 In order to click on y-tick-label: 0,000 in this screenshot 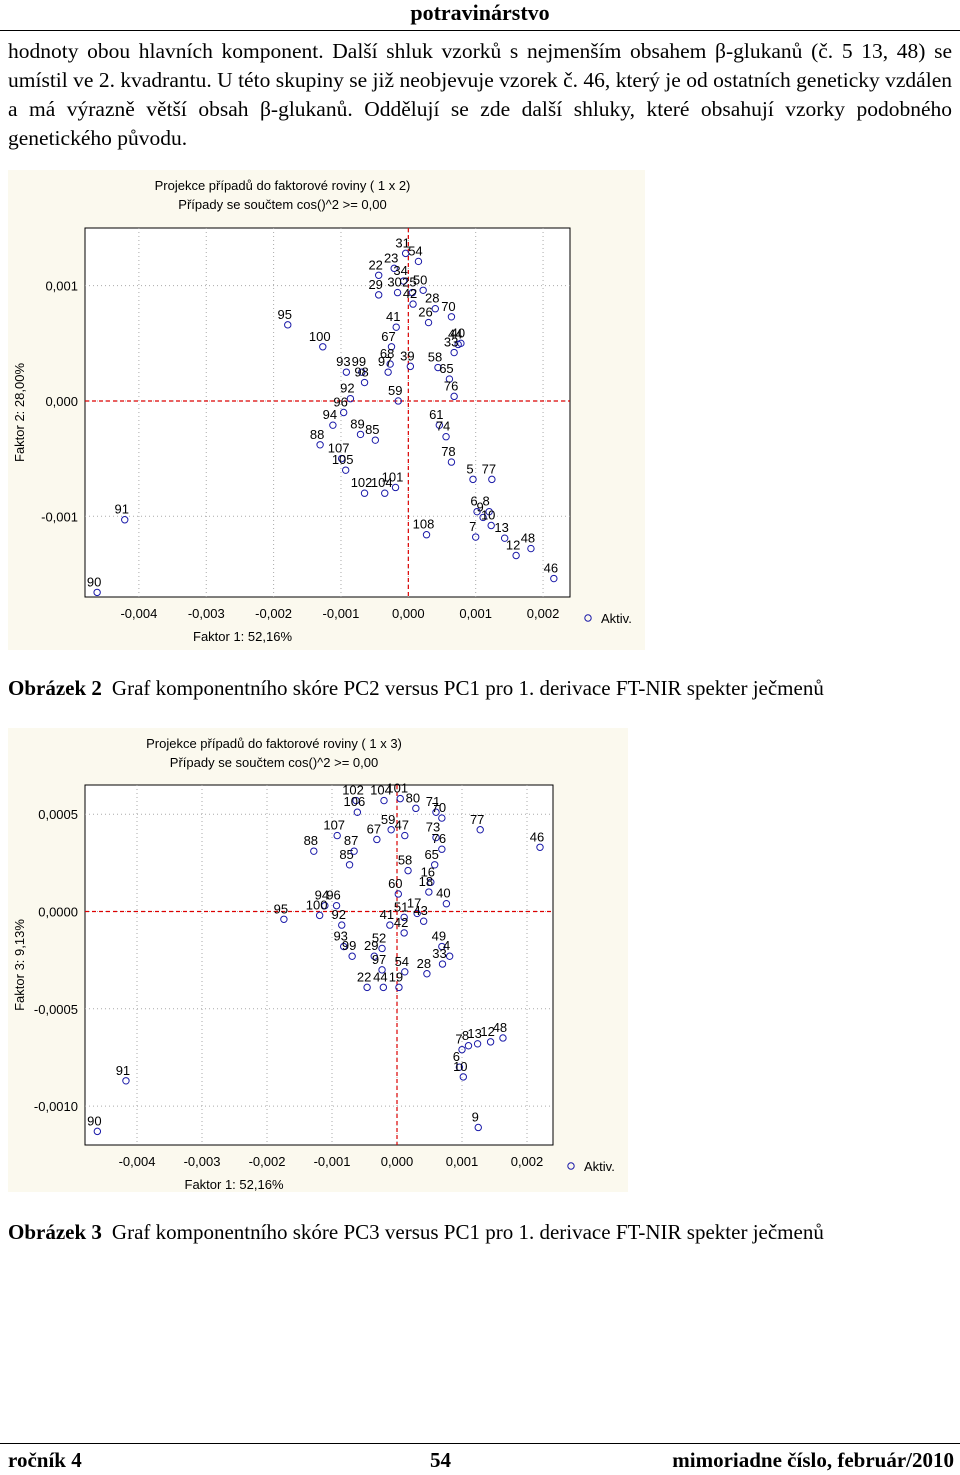, I will do `click(61, 401)`.